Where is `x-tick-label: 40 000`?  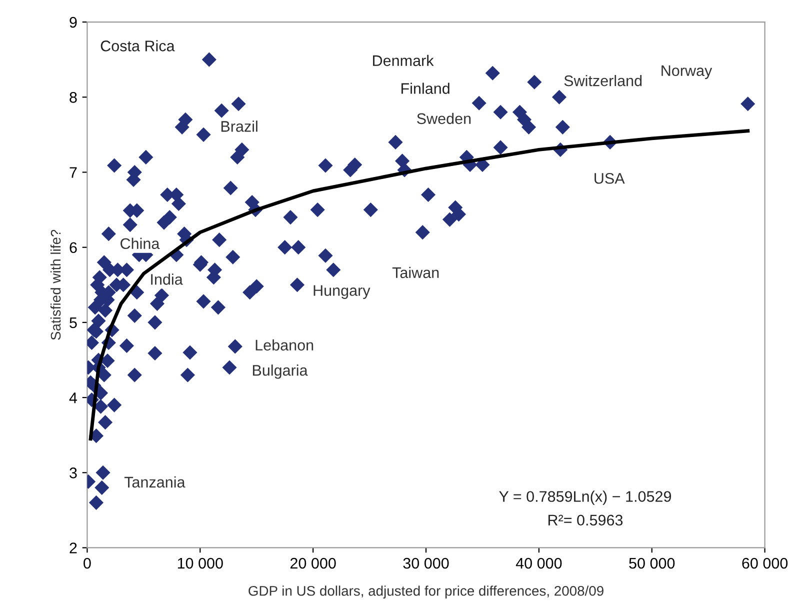
x-tick-label: 40 000 is located at coordinates (539, 563).